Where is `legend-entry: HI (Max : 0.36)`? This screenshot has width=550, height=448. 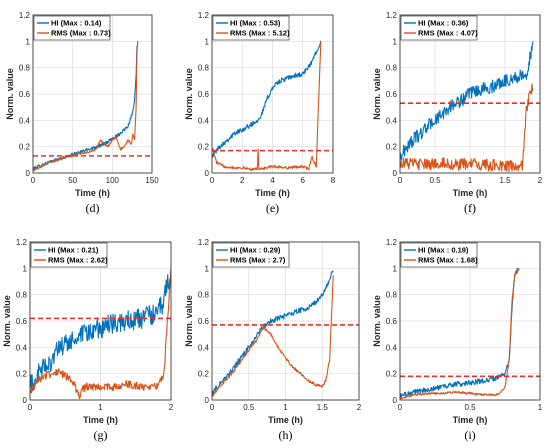 legend-entry: HI (Max : 0.36) is located at coordinates (443, 23).